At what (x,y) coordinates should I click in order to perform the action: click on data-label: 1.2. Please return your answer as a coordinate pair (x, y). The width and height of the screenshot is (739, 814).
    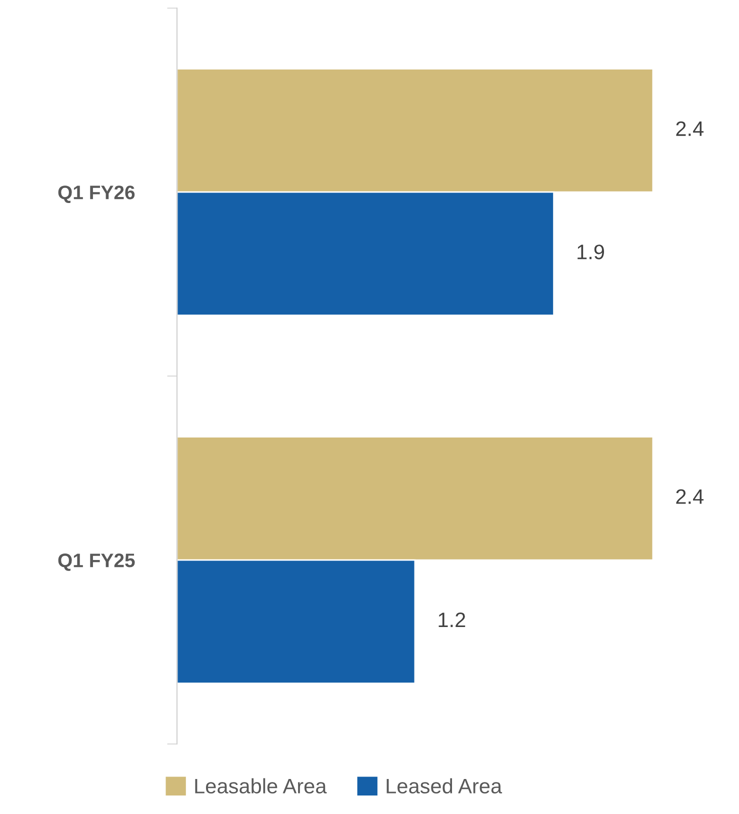
    Looking at the image, I should click on (452, 620).